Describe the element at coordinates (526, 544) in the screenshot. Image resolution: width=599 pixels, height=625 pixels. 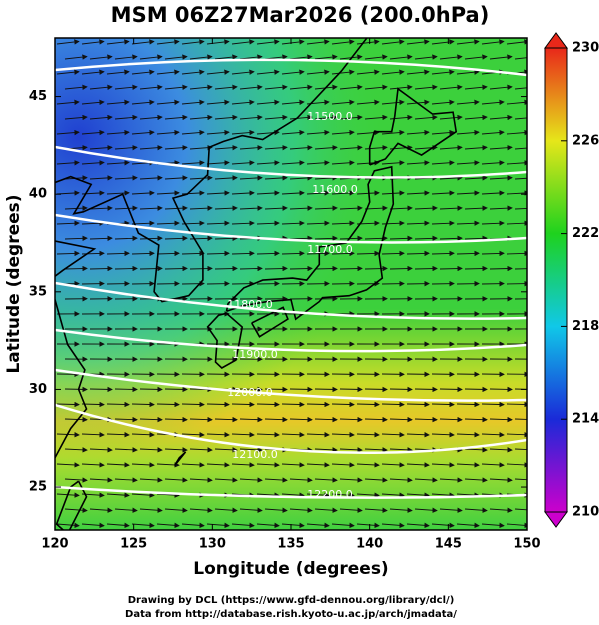
I see `x-tick-label: 150` at that location.